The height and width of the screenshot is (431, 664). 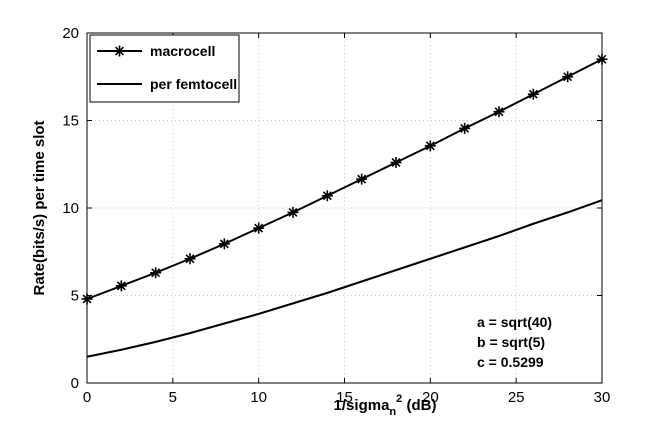 I want to click on annotation-a: a = sqrt(40), so click(x=514, y=322).